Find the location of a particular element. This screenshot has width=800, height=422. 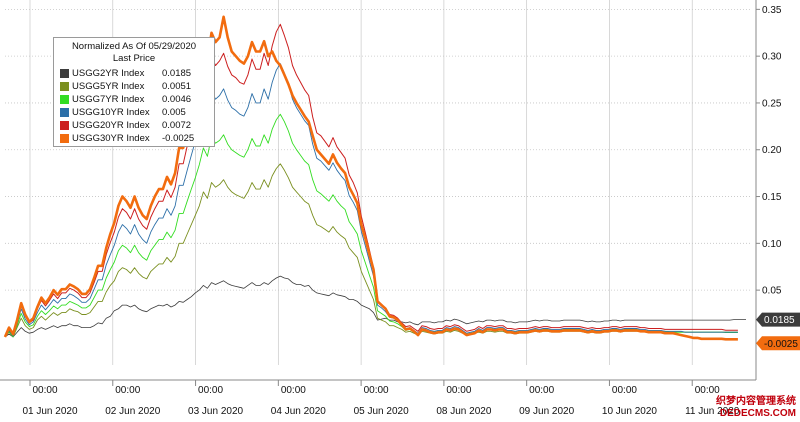

x-tick-date-label: 05 Jun 2020 is located at coordinates (381, 411).